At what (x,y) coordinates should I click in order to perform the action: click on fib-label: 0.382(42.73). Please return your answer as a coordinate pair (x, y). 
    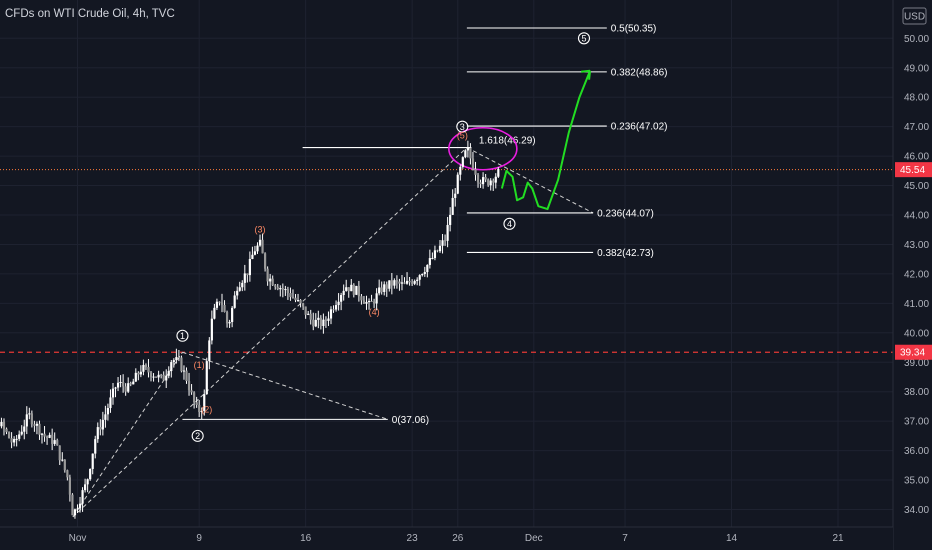
    Looking at the image, I should click on (625, 253).